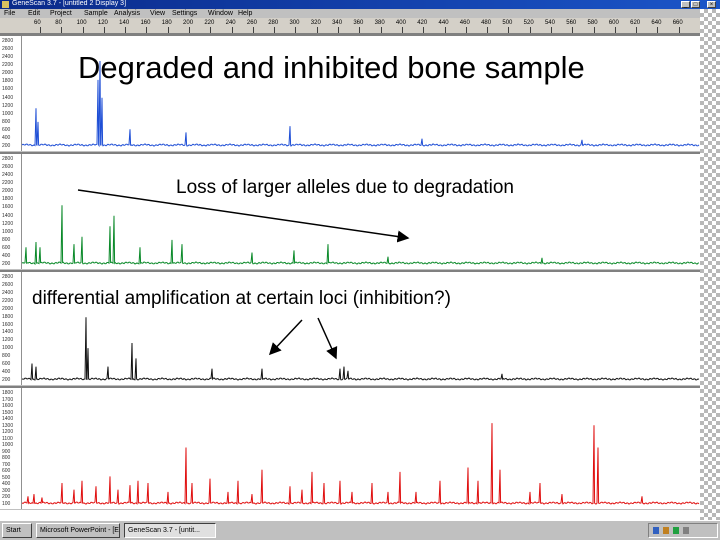 The width and height of the screenshot is (720, 540). I want to click on y-tick-label: 2200, so click(8, 183).